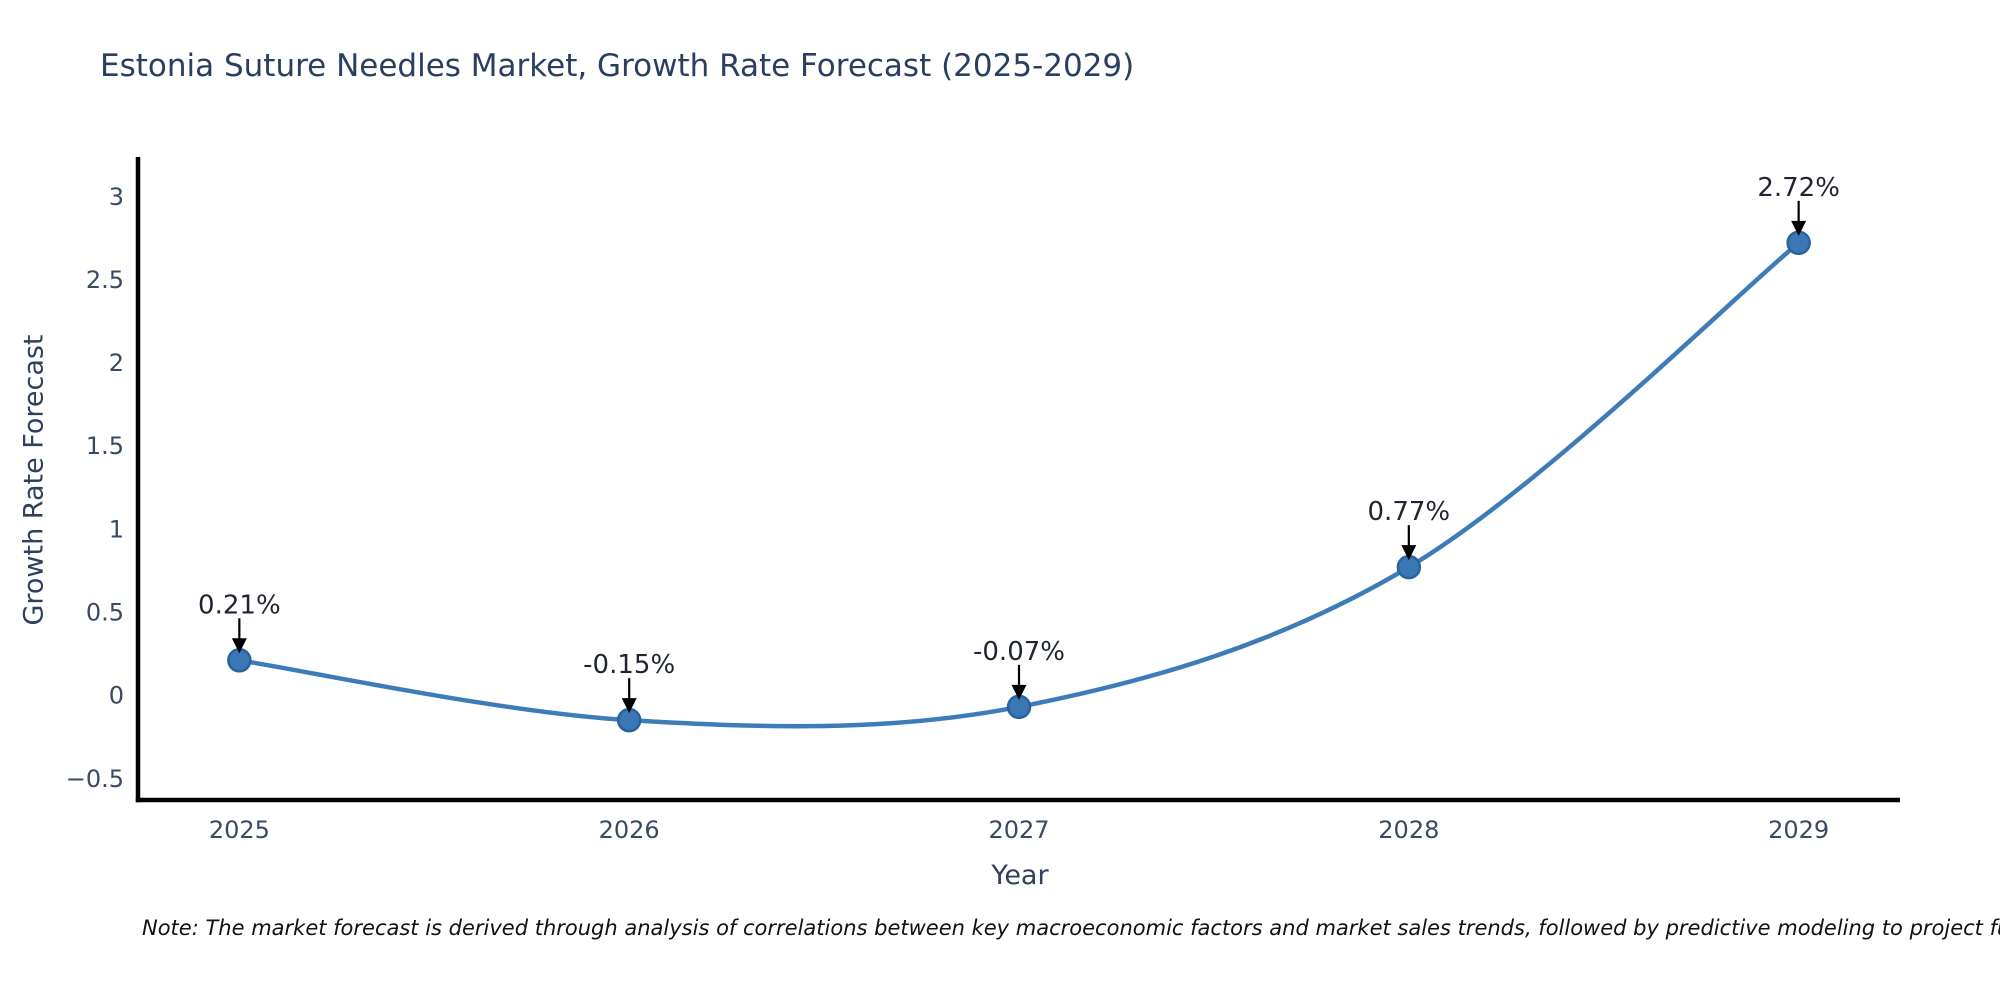  I want to click on y-tick-label: 3, so click(116, 197).